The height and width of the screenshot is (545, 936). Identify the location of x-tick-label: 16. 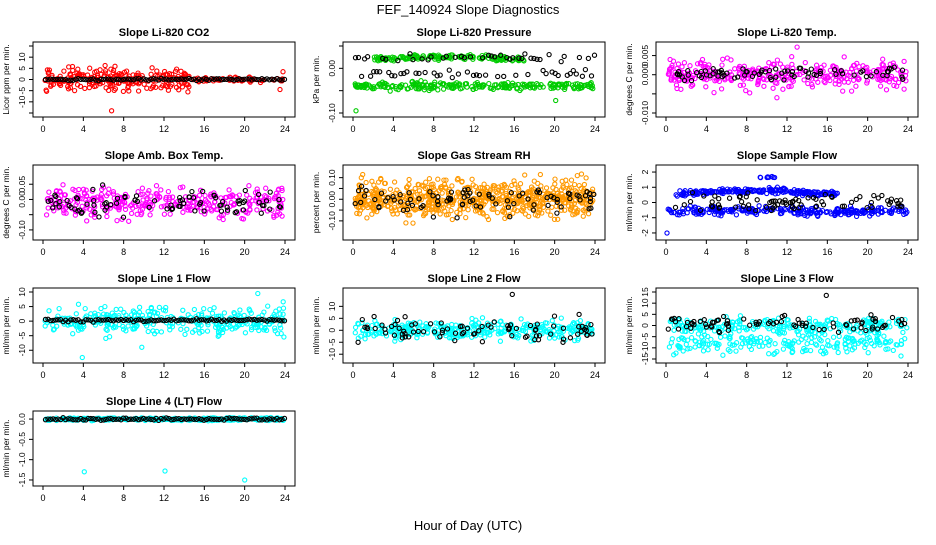
(827, 129).